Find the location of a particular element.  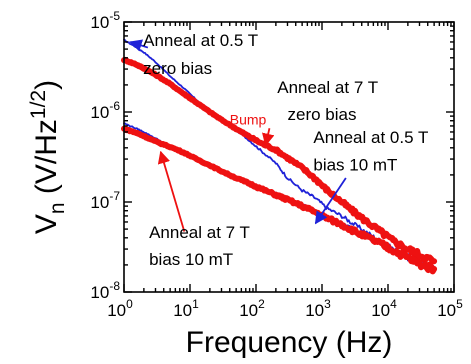

x-tick-label: 10¹ is located at coordinates (186, 308).